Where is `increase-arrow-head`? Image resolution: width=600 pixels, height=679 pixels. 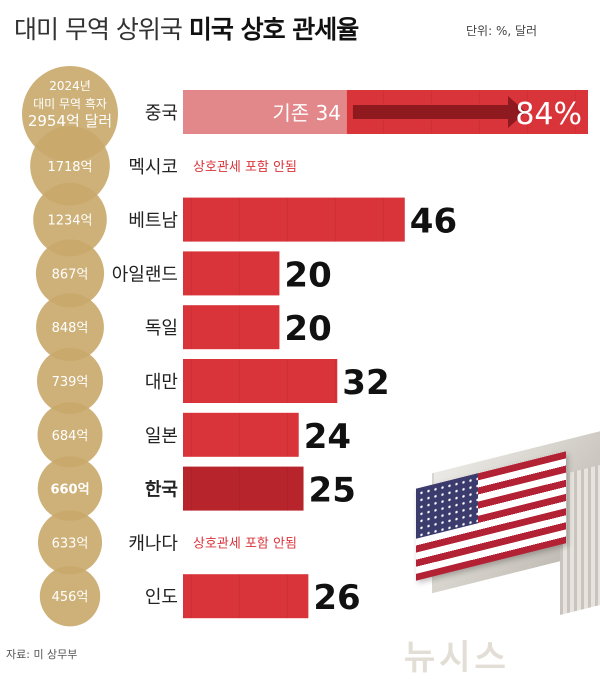
increase-arrow-head is located at coordinates (517, 112).